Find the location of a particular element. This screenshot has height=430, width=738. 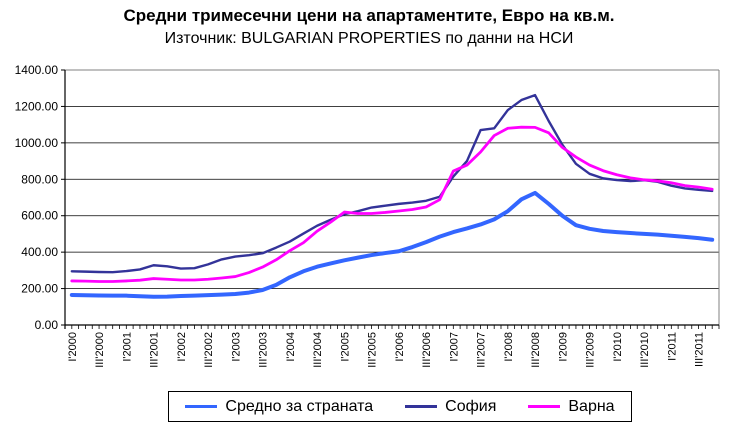

x-axis-label: III'2006 is located at coordinates (427, 350).